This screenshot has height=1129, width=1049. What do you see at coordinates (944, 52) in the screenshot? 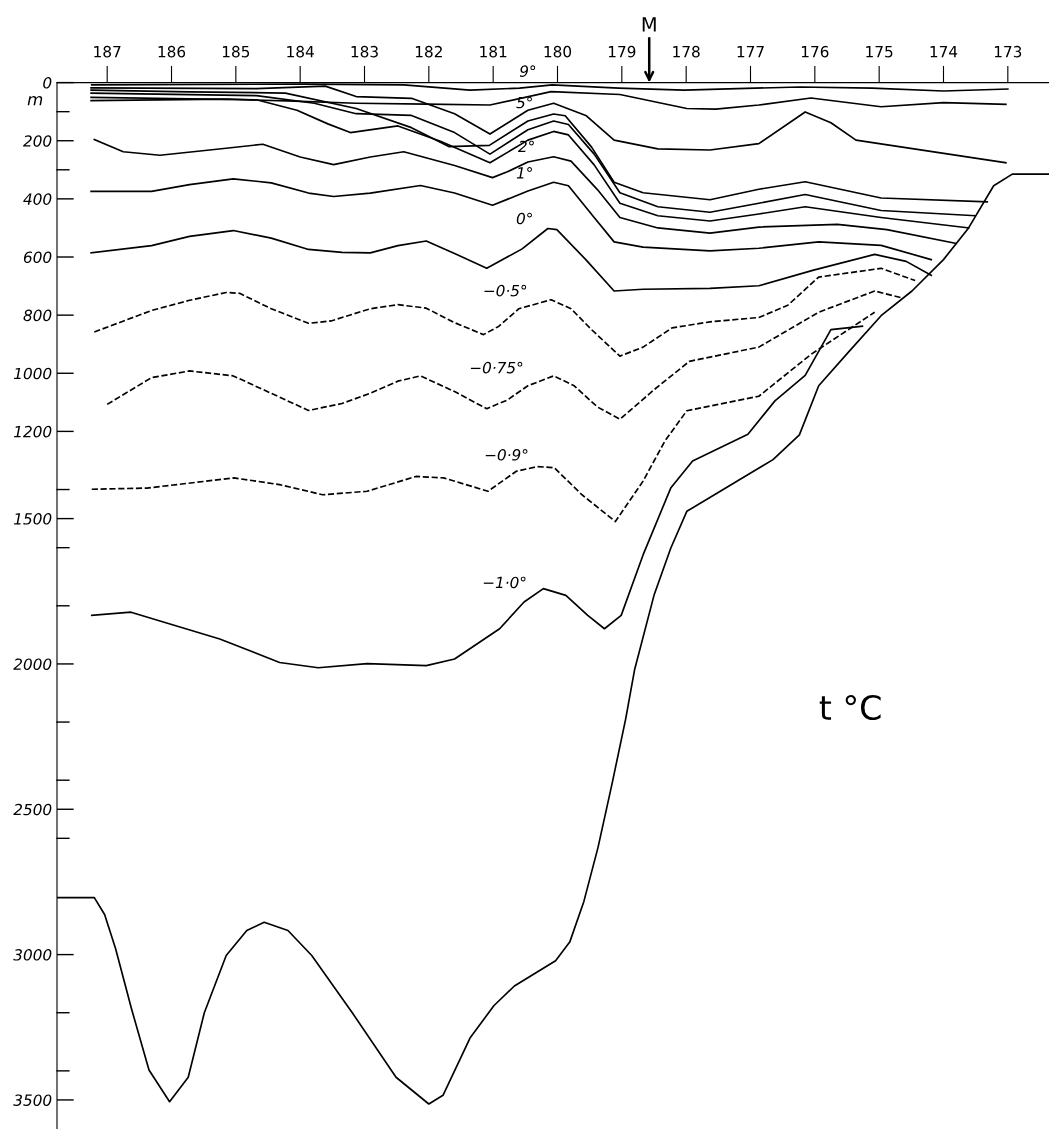
I see `x-tick-label: 174` at bounding box center [944, 52].